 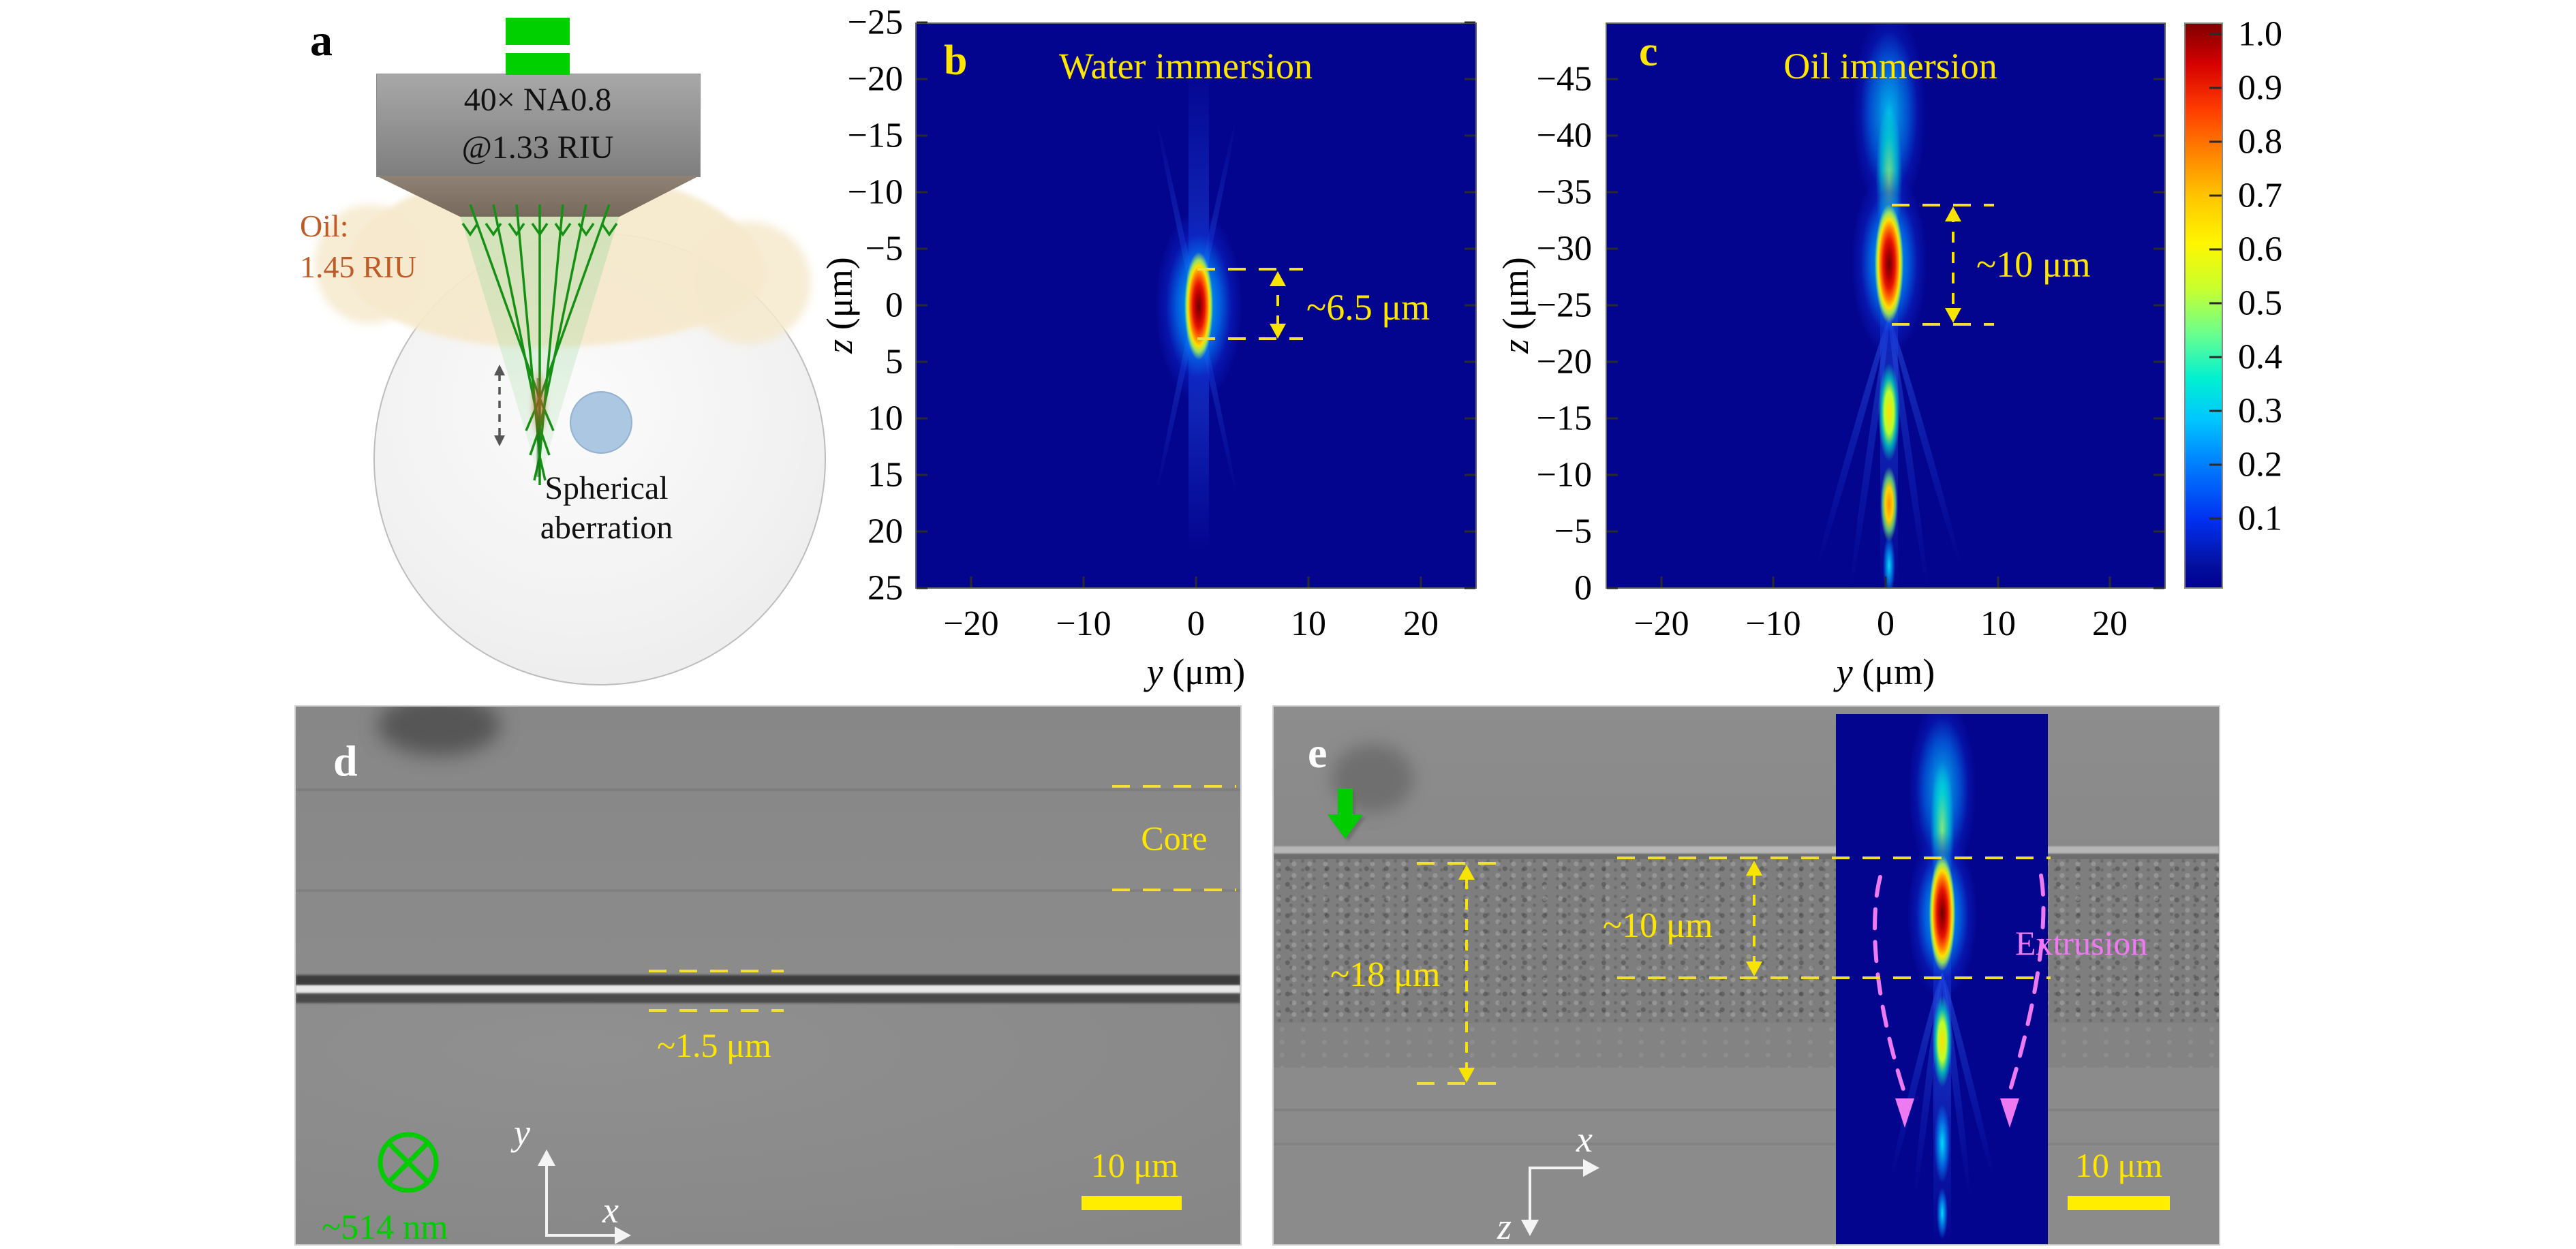 What do you see at coordinates (538, 64) in the screenshot?
I see `laser-beam-lower` at bounding box center [538, 64].